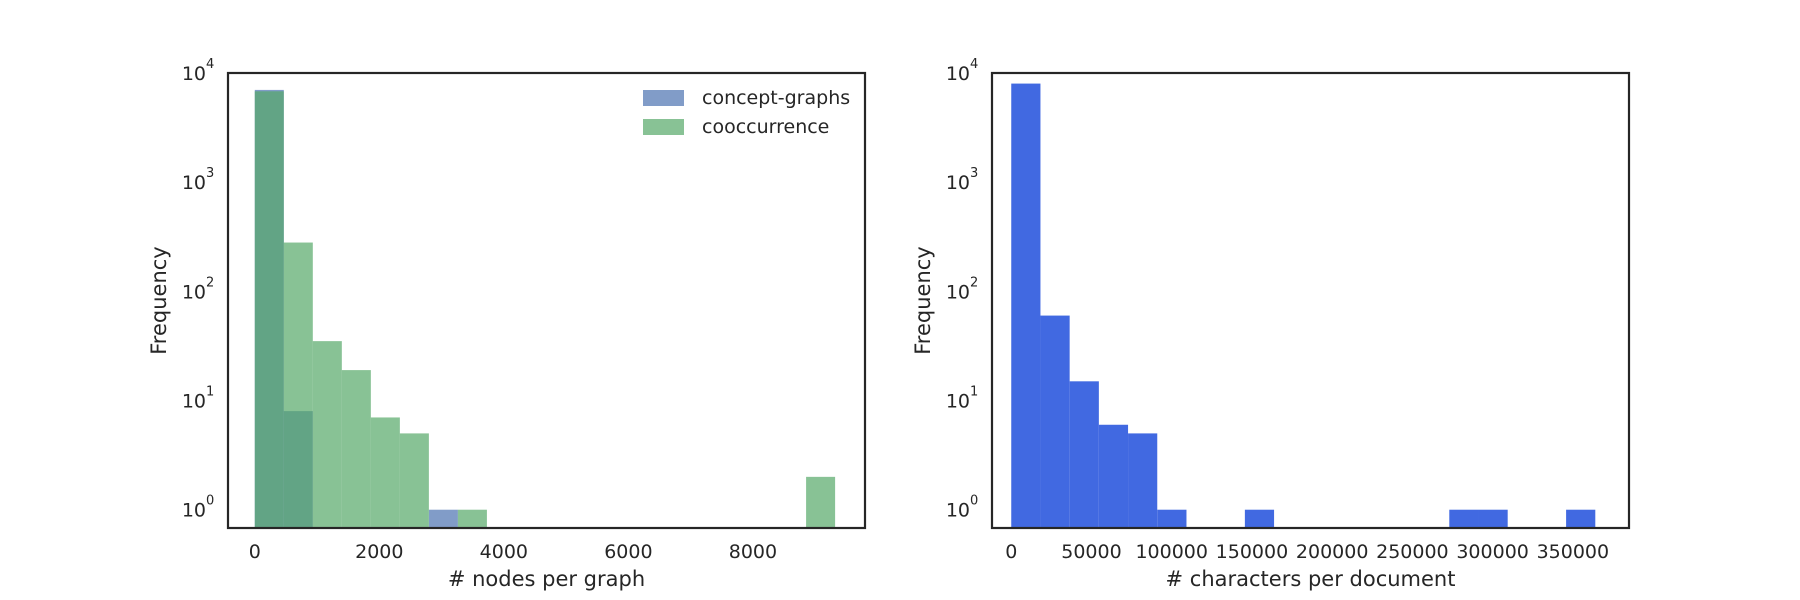 The image size is (1800, 600). Describe the element at coordinates (1252, 552) in the screenshot. I see `x-tick-label: 150000` at that location.